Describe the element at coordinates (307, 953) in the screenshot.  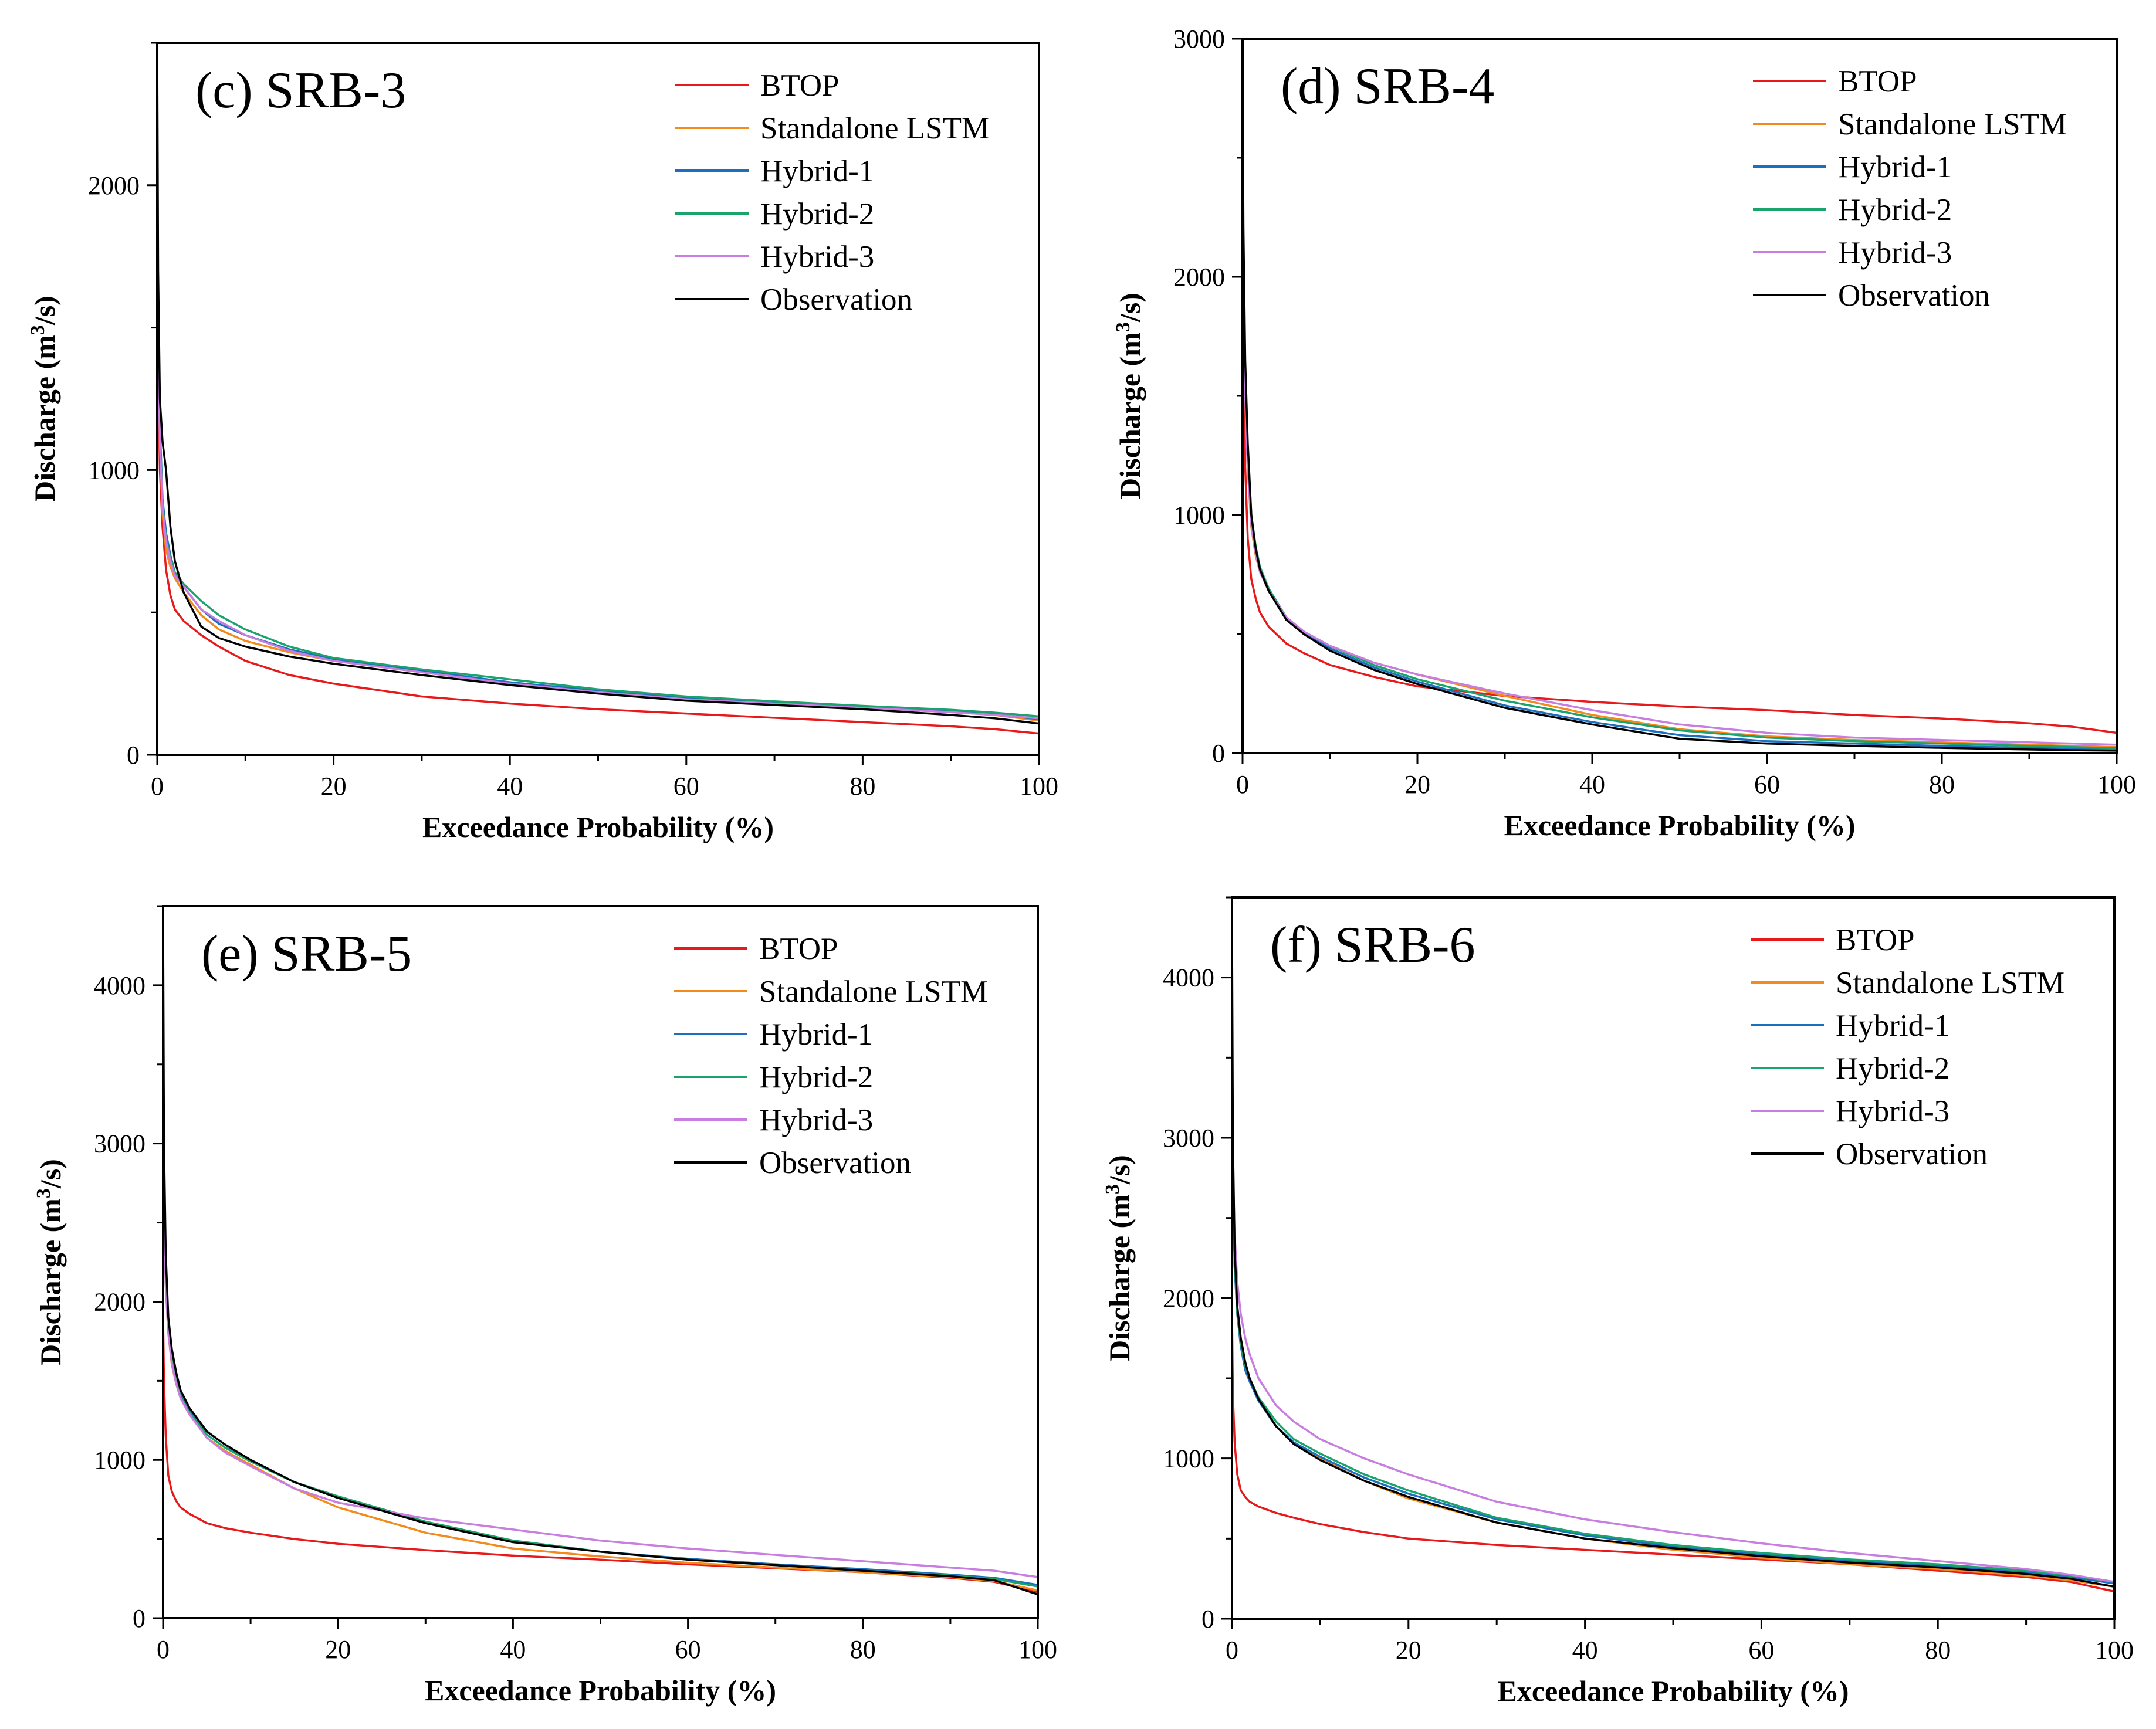
I see `panel-title: (e) SRB-5` at that location.